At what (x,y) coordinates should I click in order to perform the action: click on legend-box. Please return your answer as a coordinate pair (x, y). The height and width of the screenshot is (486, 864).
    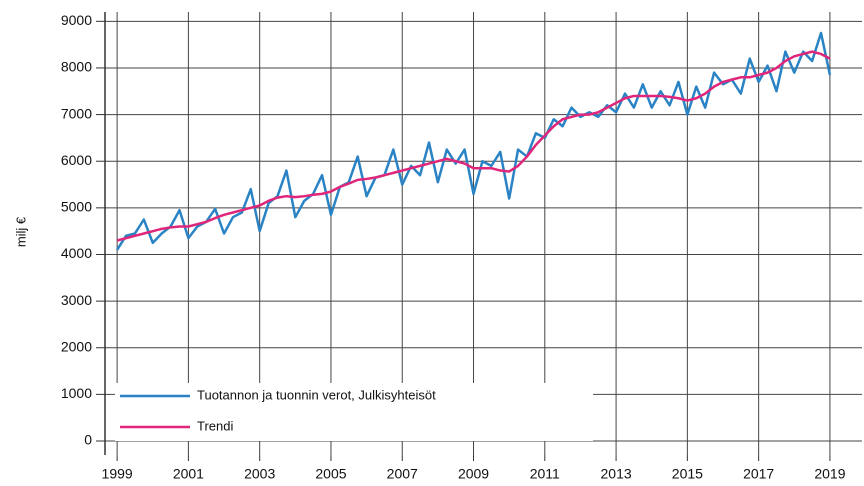
    Looking at the image, I should click on (354, 412).